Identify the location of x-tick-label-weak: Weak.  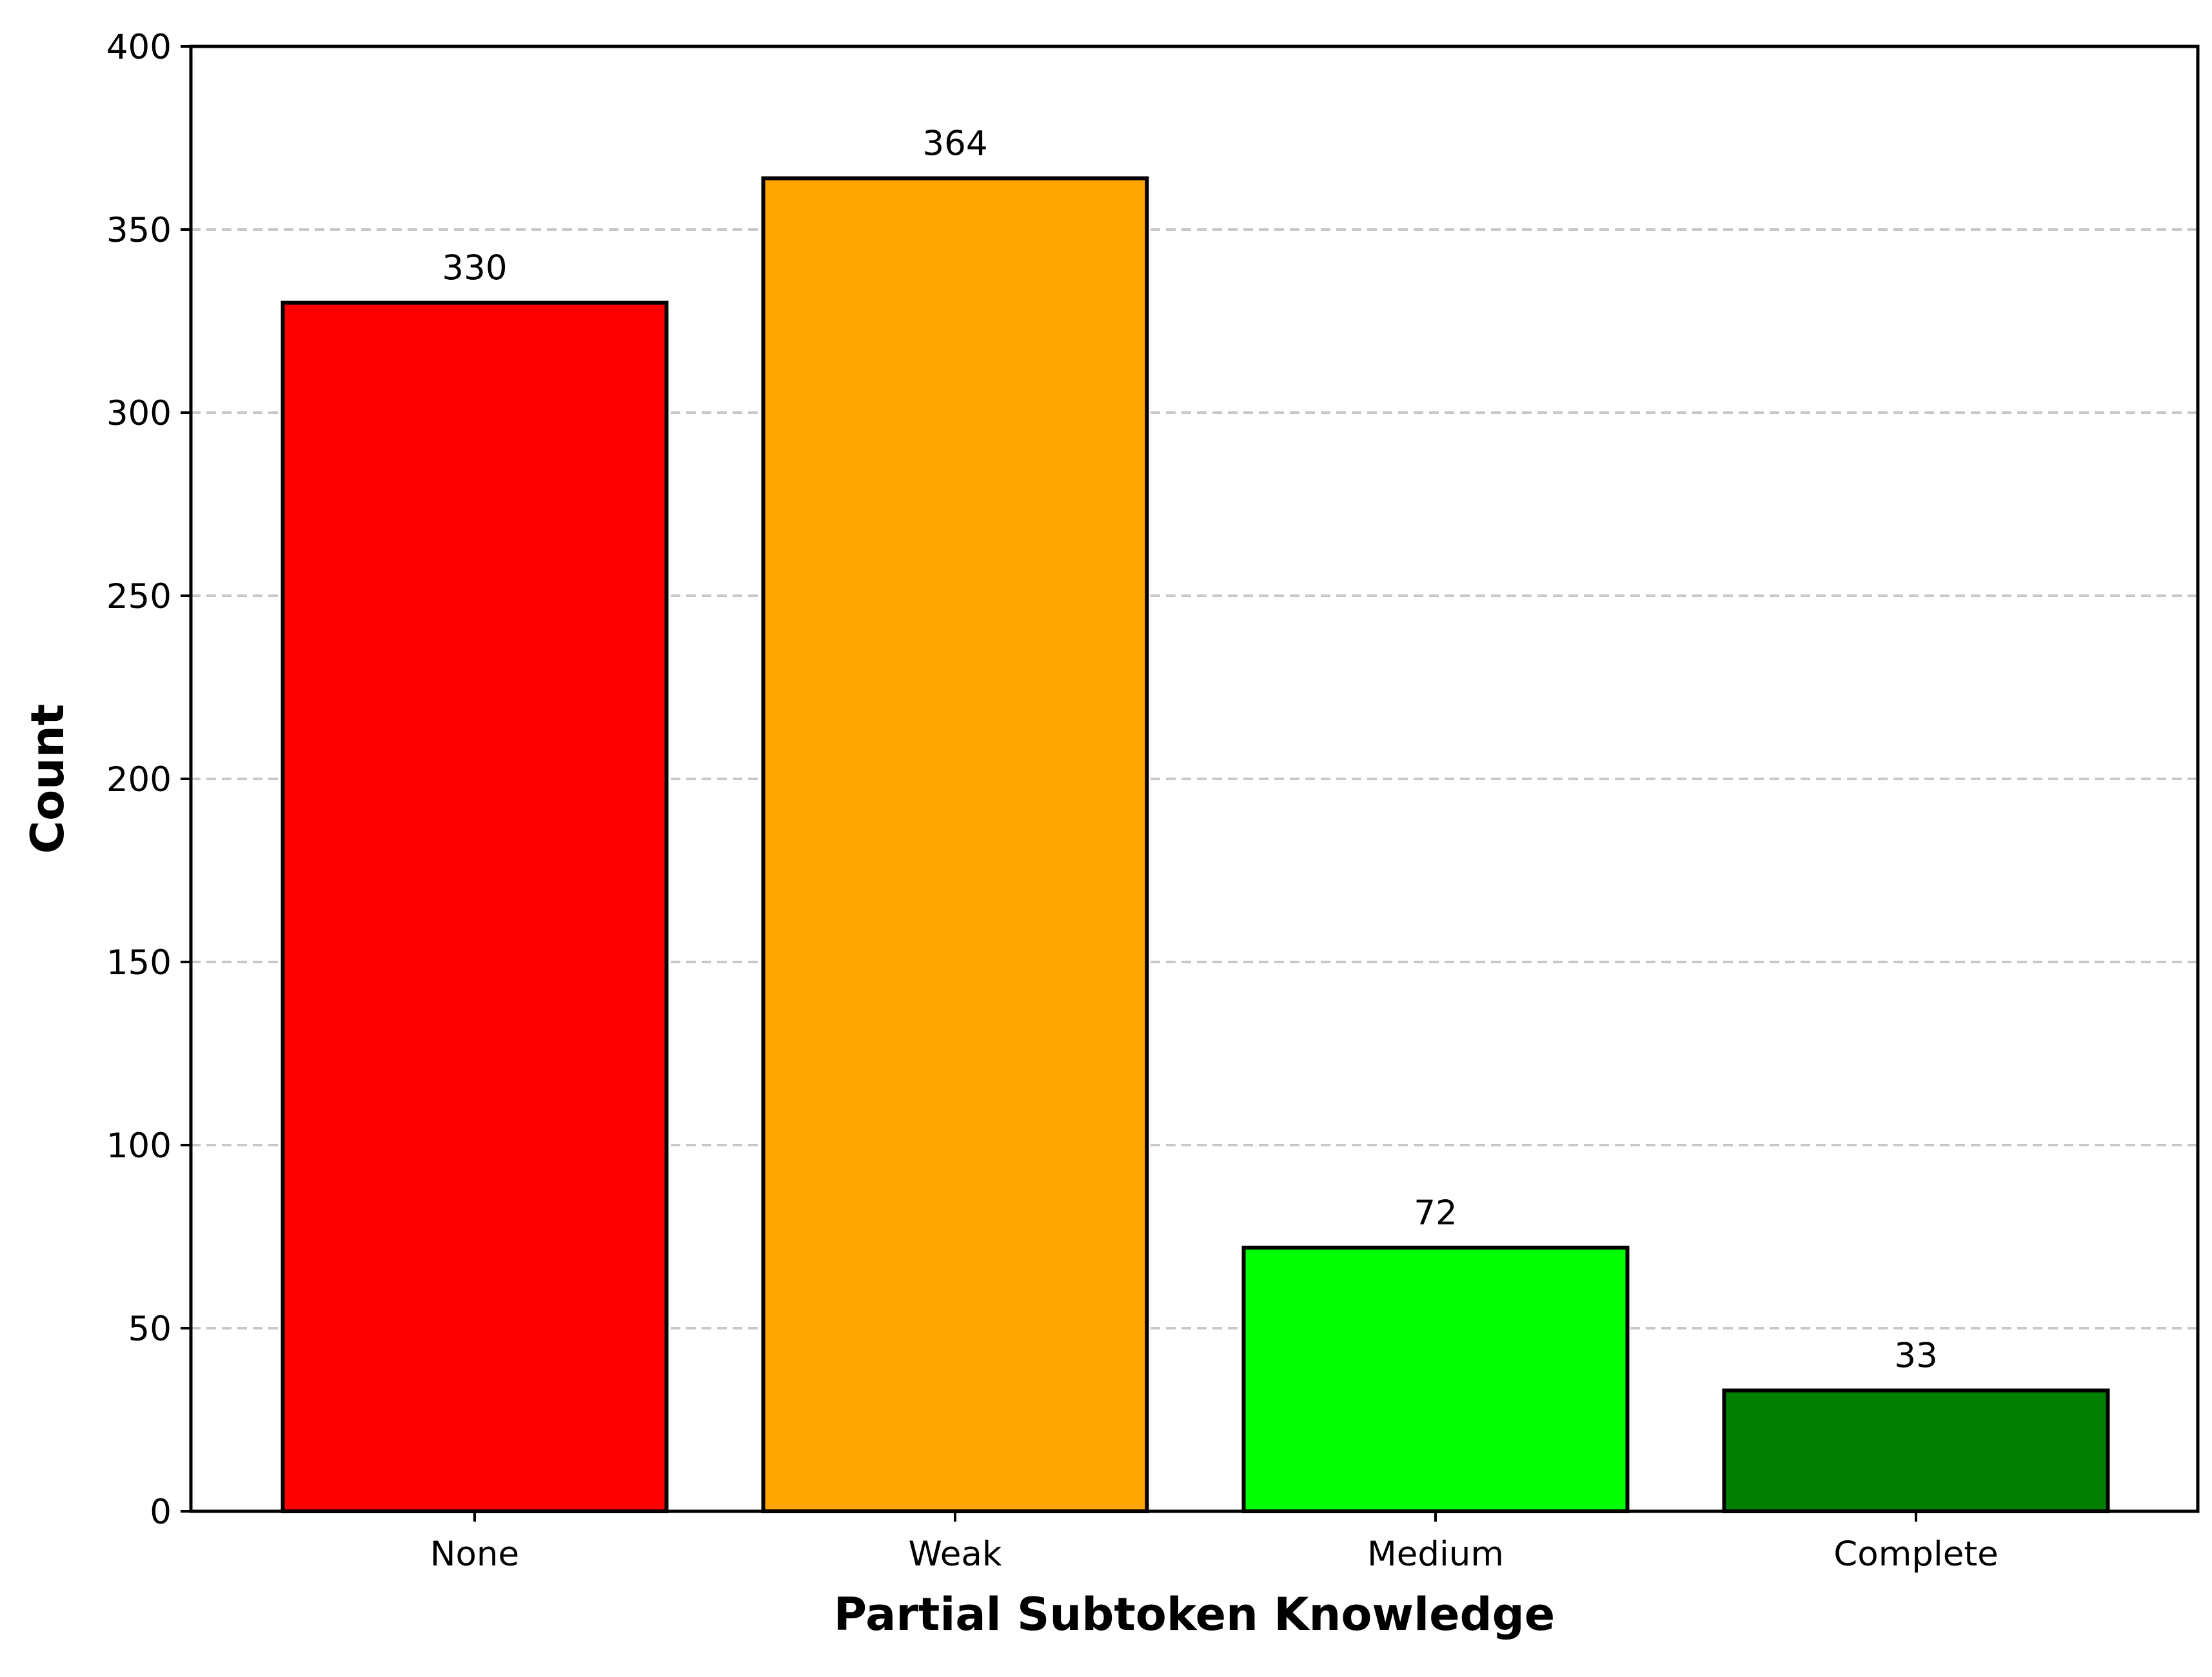
(955, 1555).